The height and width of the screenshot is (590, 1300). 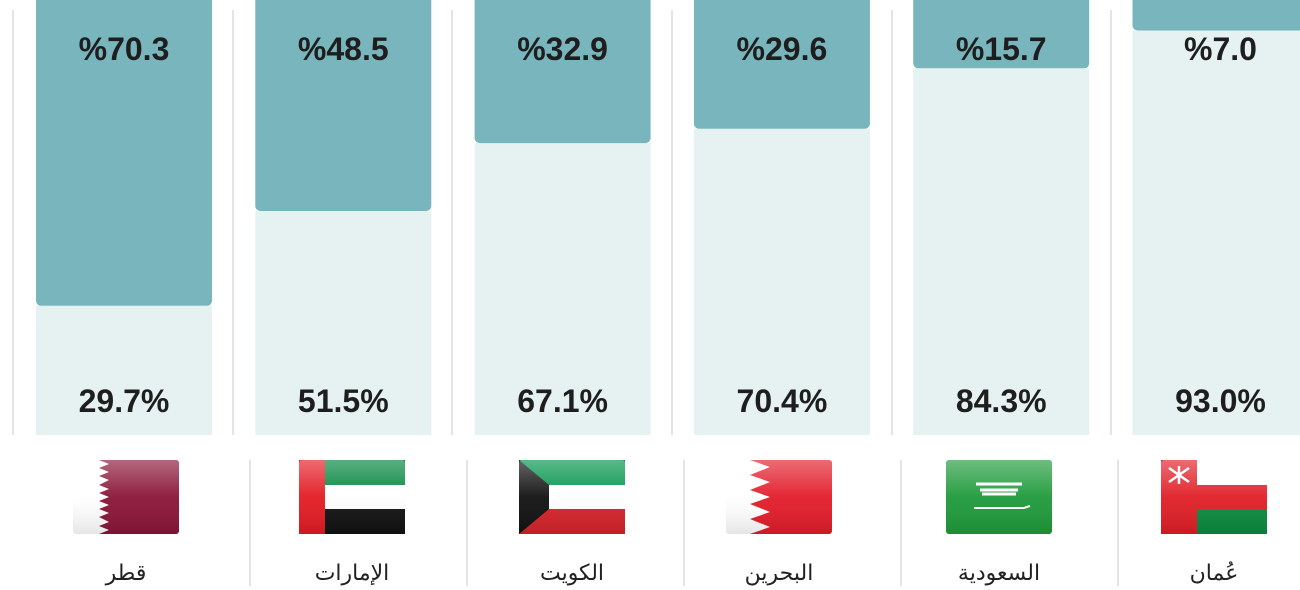 What do you see at coordinates (352, 573) in the screenshot?
I see `category-label: الإمارات` at bounding box center [352, 573].